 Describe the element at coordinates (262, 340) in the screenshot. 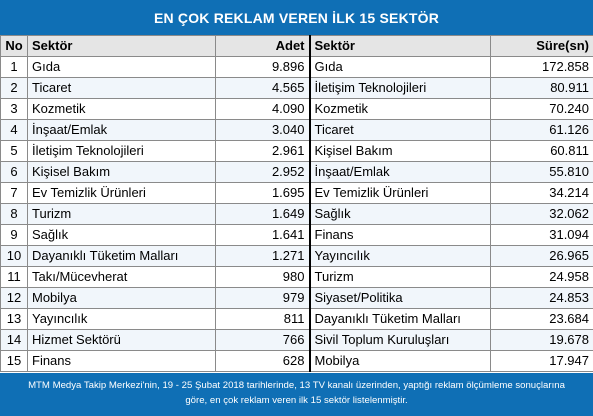

I see `row-adet: 766` at that location.